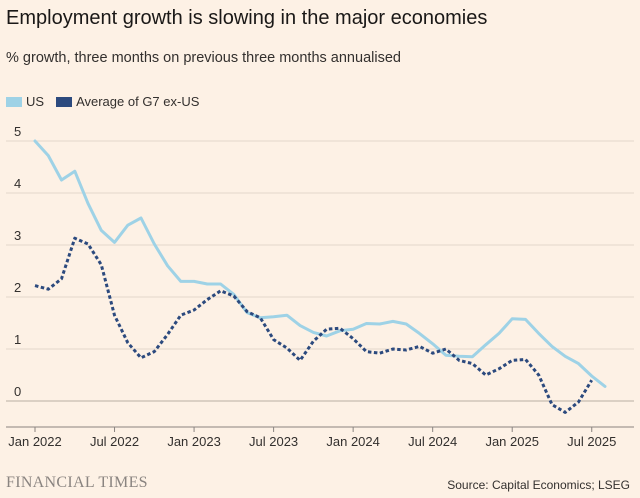 This screenshot has width=640, height=498. I want to click on y-tick-label: 3, so click(17, 235).